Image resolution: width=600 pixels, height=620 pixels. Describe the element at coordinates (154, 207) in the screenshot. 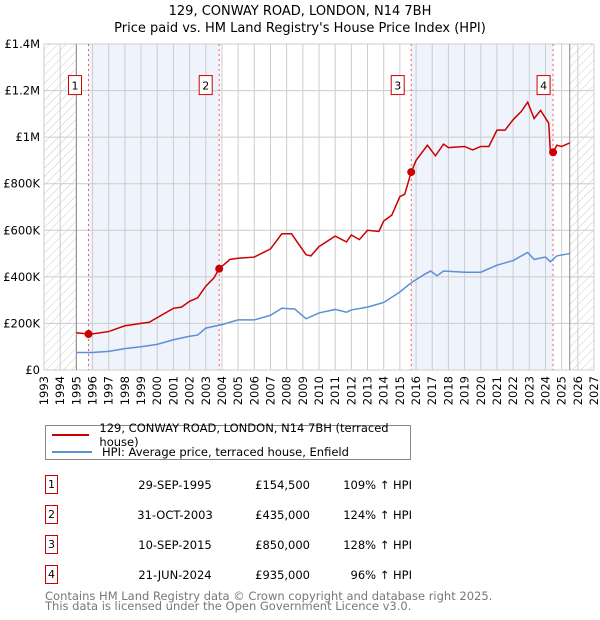

I see `shaded-period` at that location.